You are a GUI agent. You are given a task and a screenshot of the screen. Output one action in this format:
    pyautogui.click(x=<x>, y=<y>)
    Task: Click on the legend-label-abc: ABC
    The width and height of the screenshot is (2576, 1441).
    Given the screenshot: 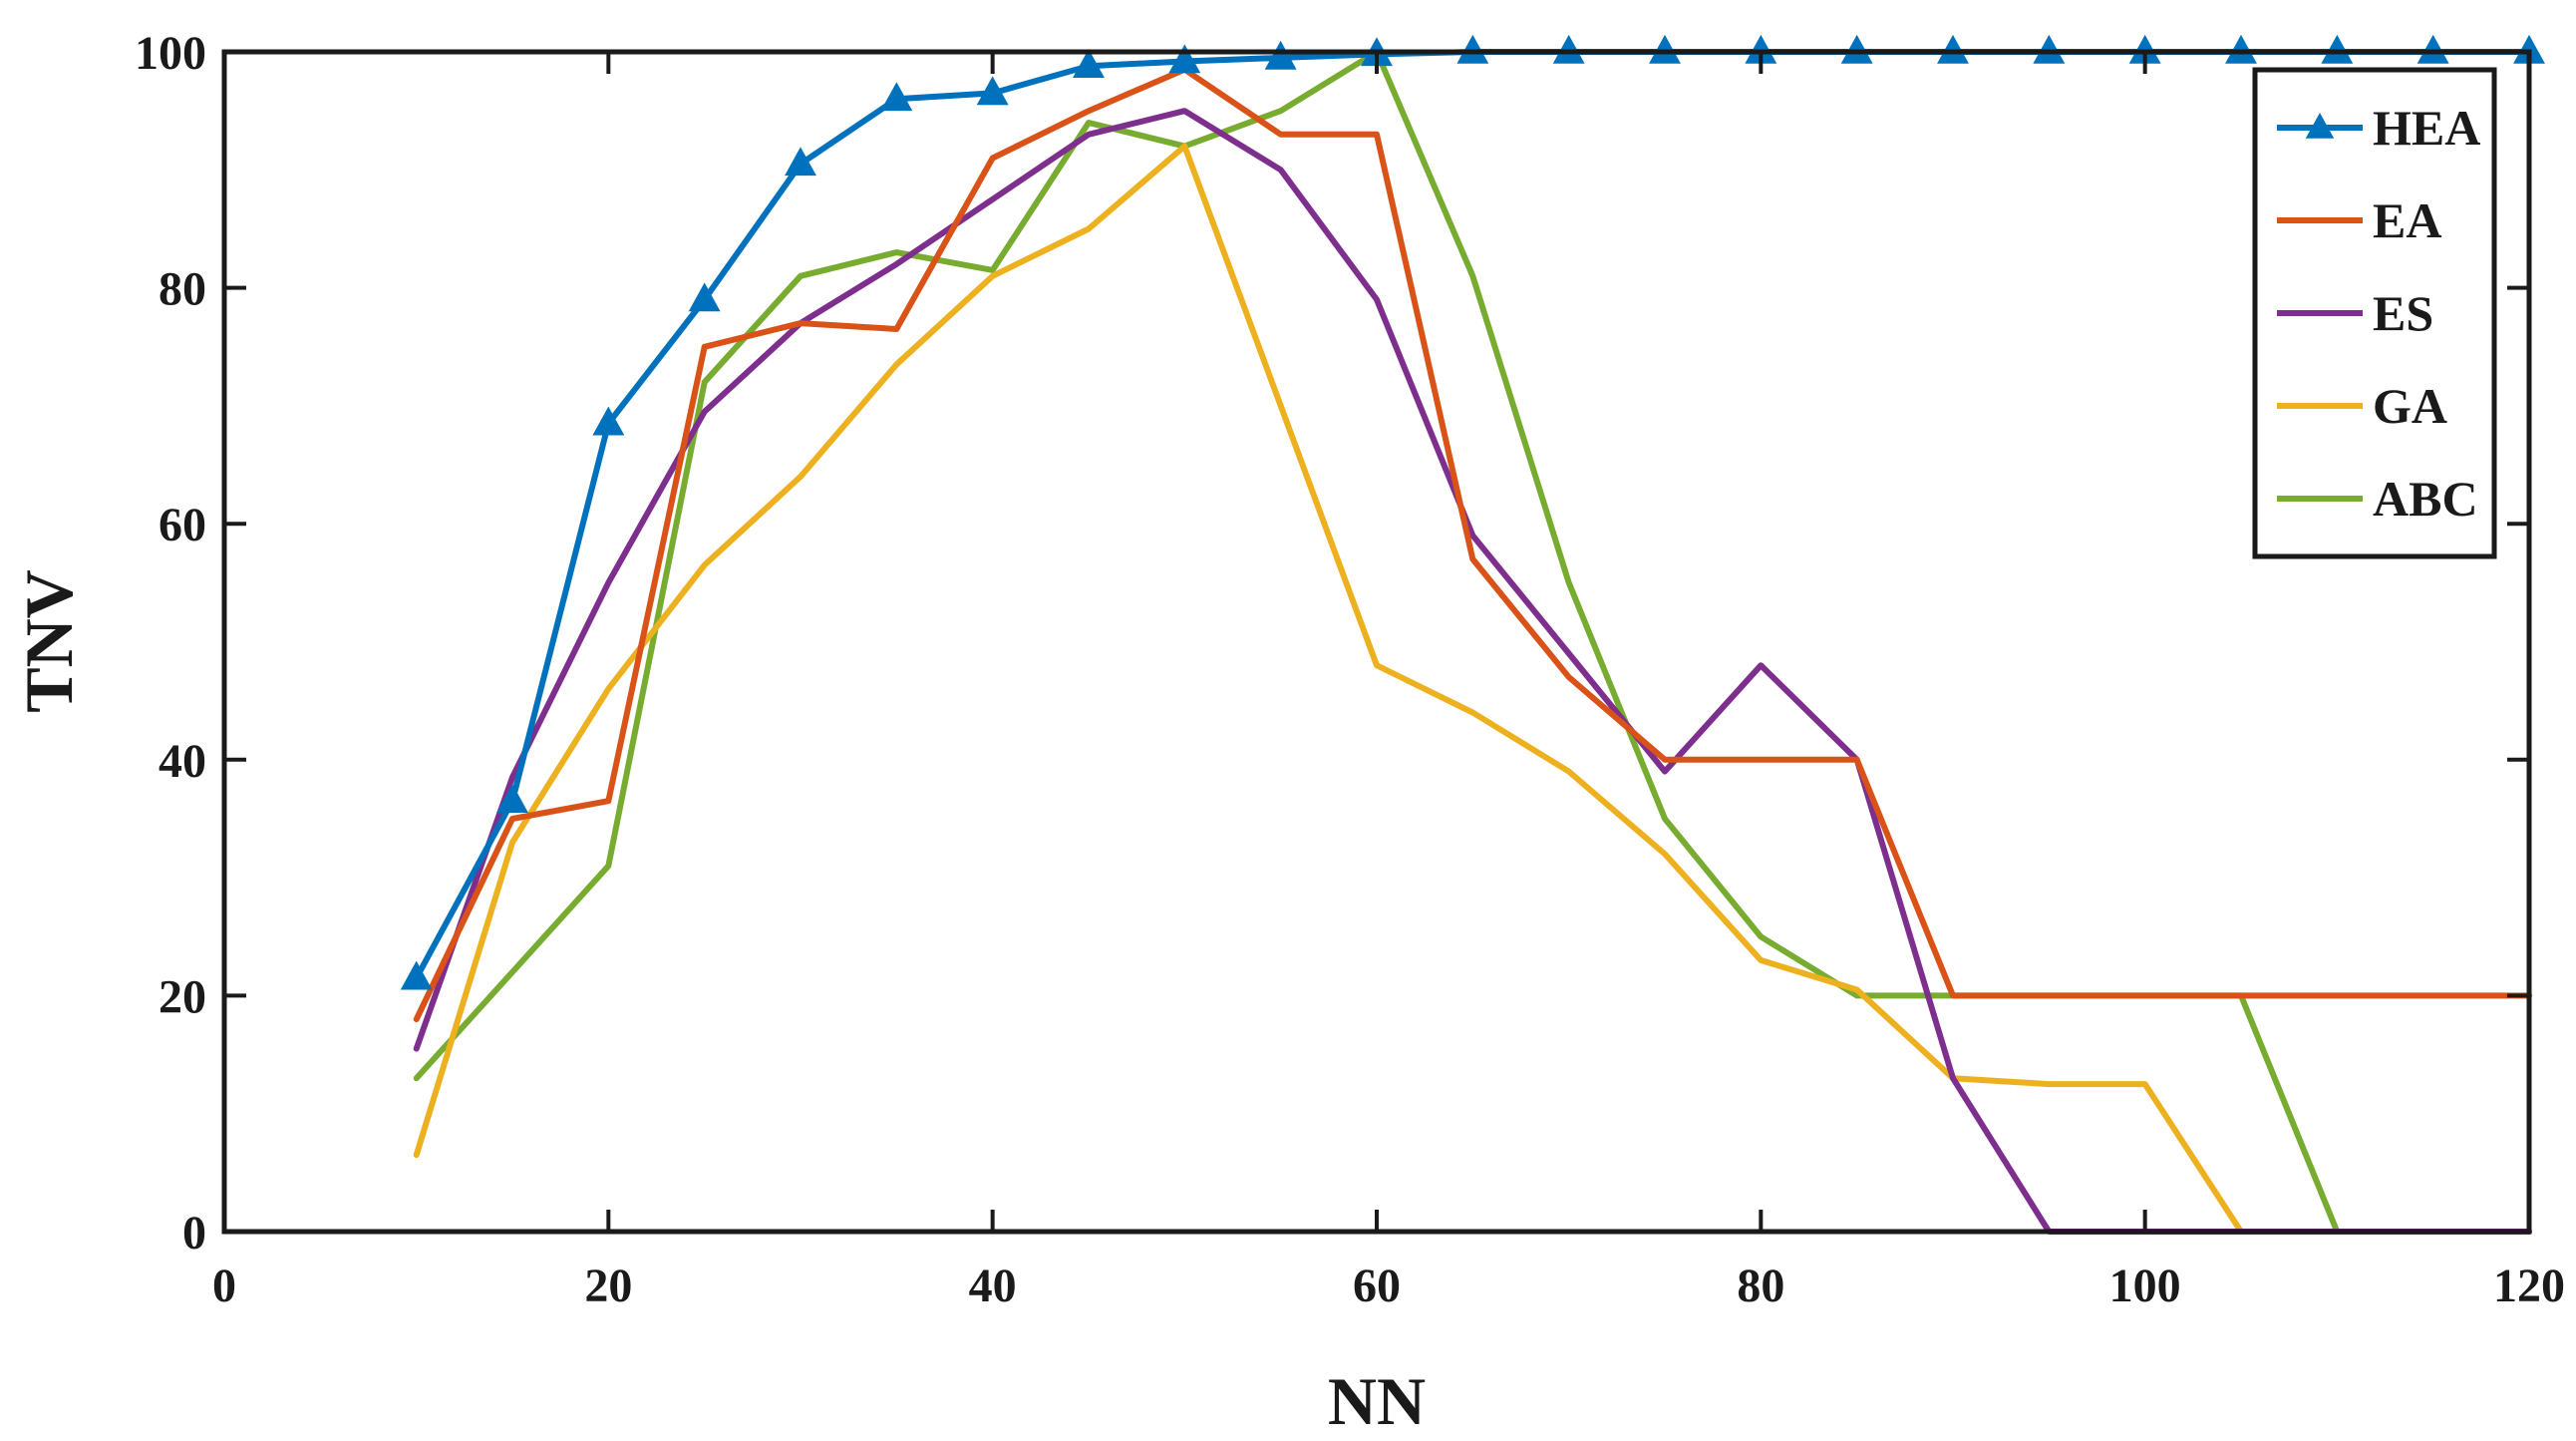 What is the action you would take?
    pyautogui.click(x=2425, y=499)
    